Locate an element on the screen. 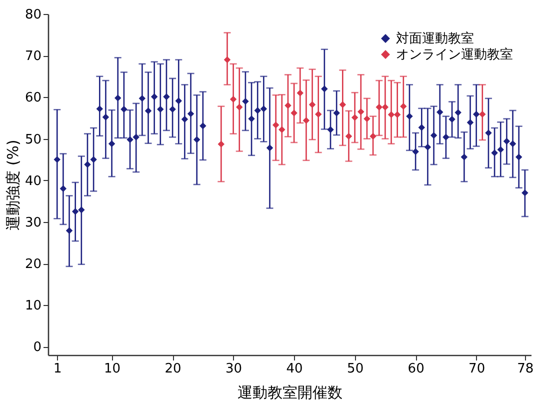 The height and width of the screenshot is (405, 541). y-tick-label: 0 is located at coordinates (37, 348).